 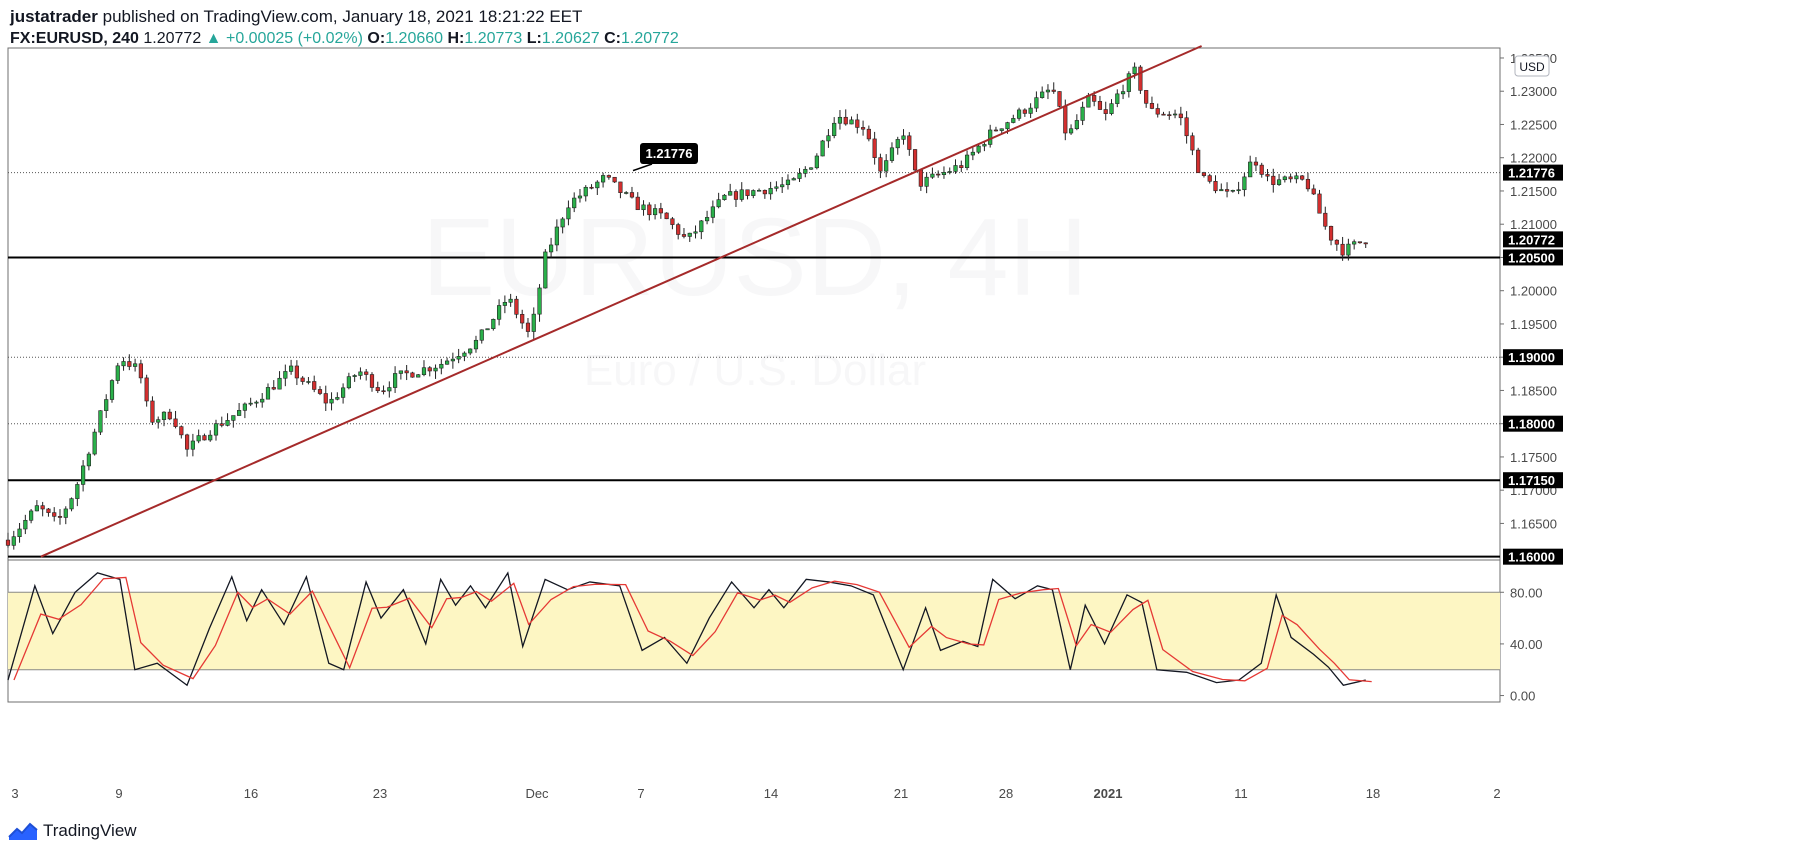 I want to click on tradingview-brand: TradingView, so click(x=90, y=830).